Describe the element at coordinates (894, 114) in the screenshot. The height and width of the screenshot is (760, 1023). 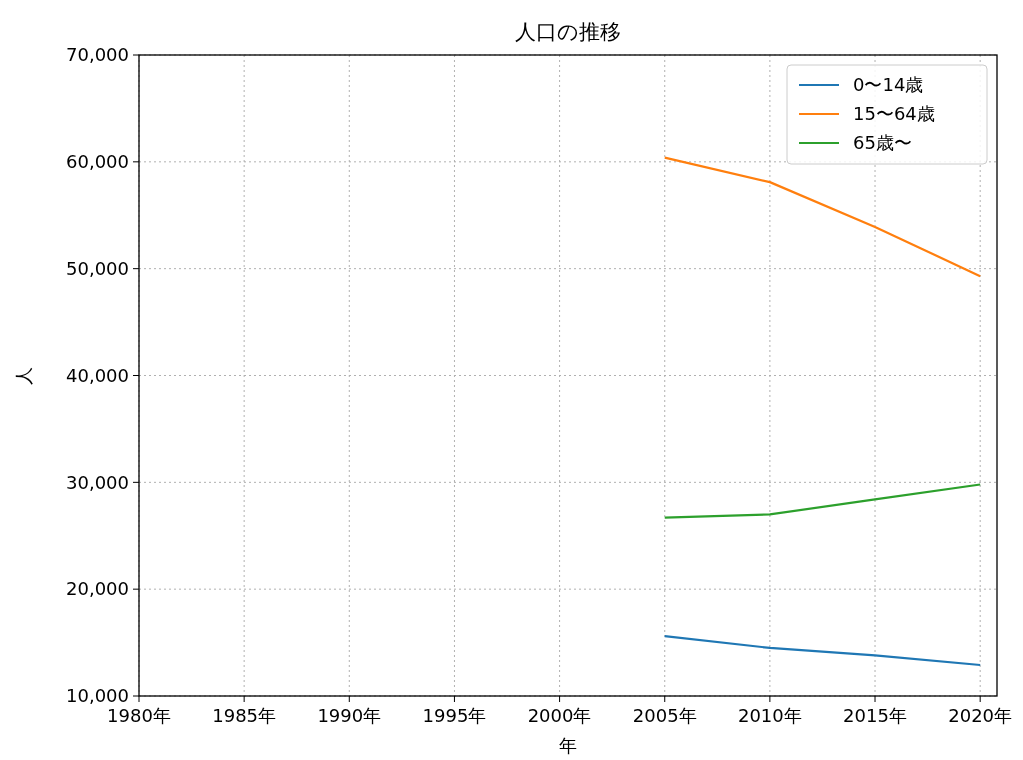
I see `legend-label: 15〜64歳` at that location.